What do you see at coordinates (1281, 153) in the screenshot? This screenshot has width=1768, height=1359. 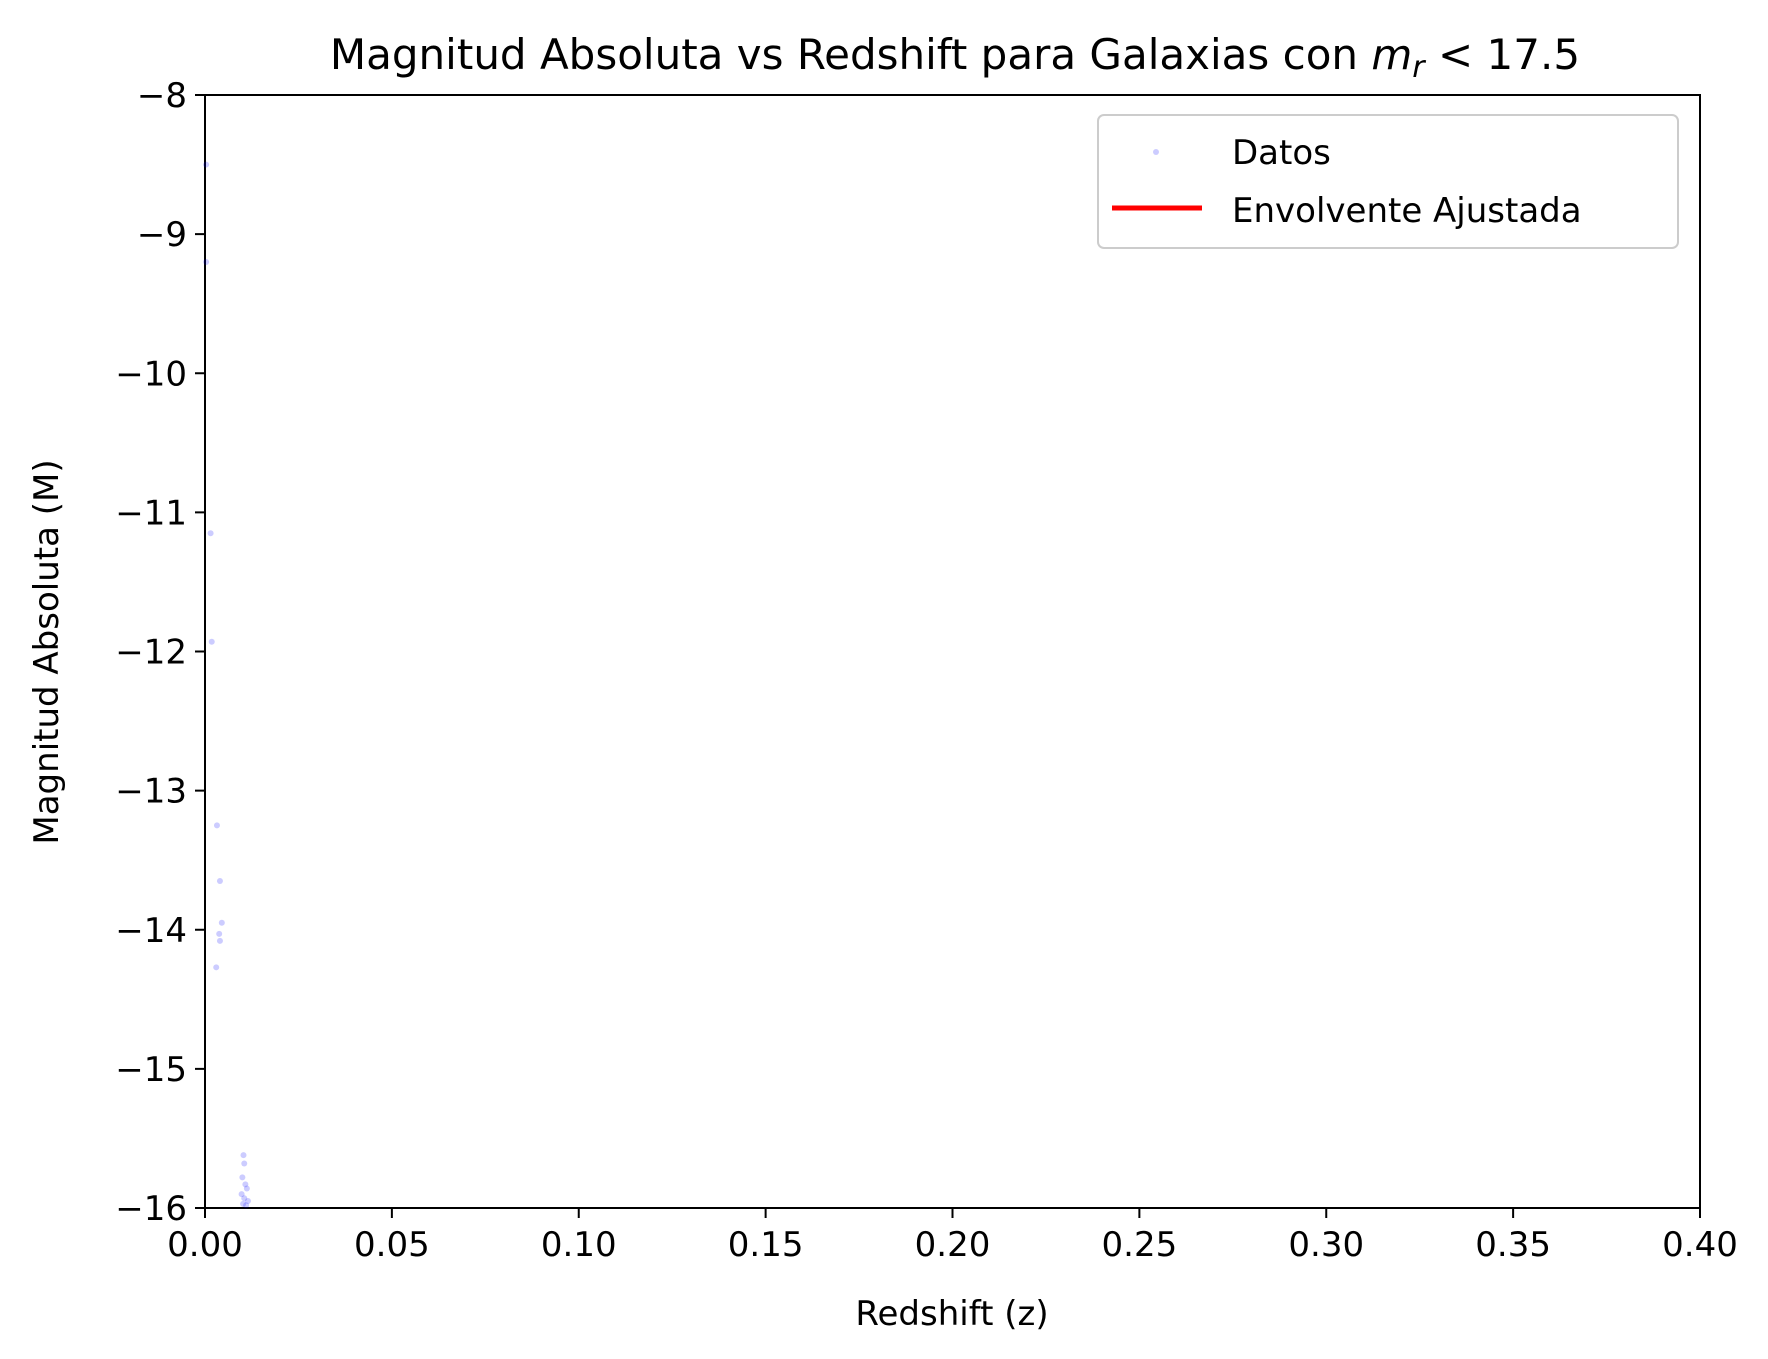 I see `legend-label-datos: Datos` at bounding box center [1281, 153].